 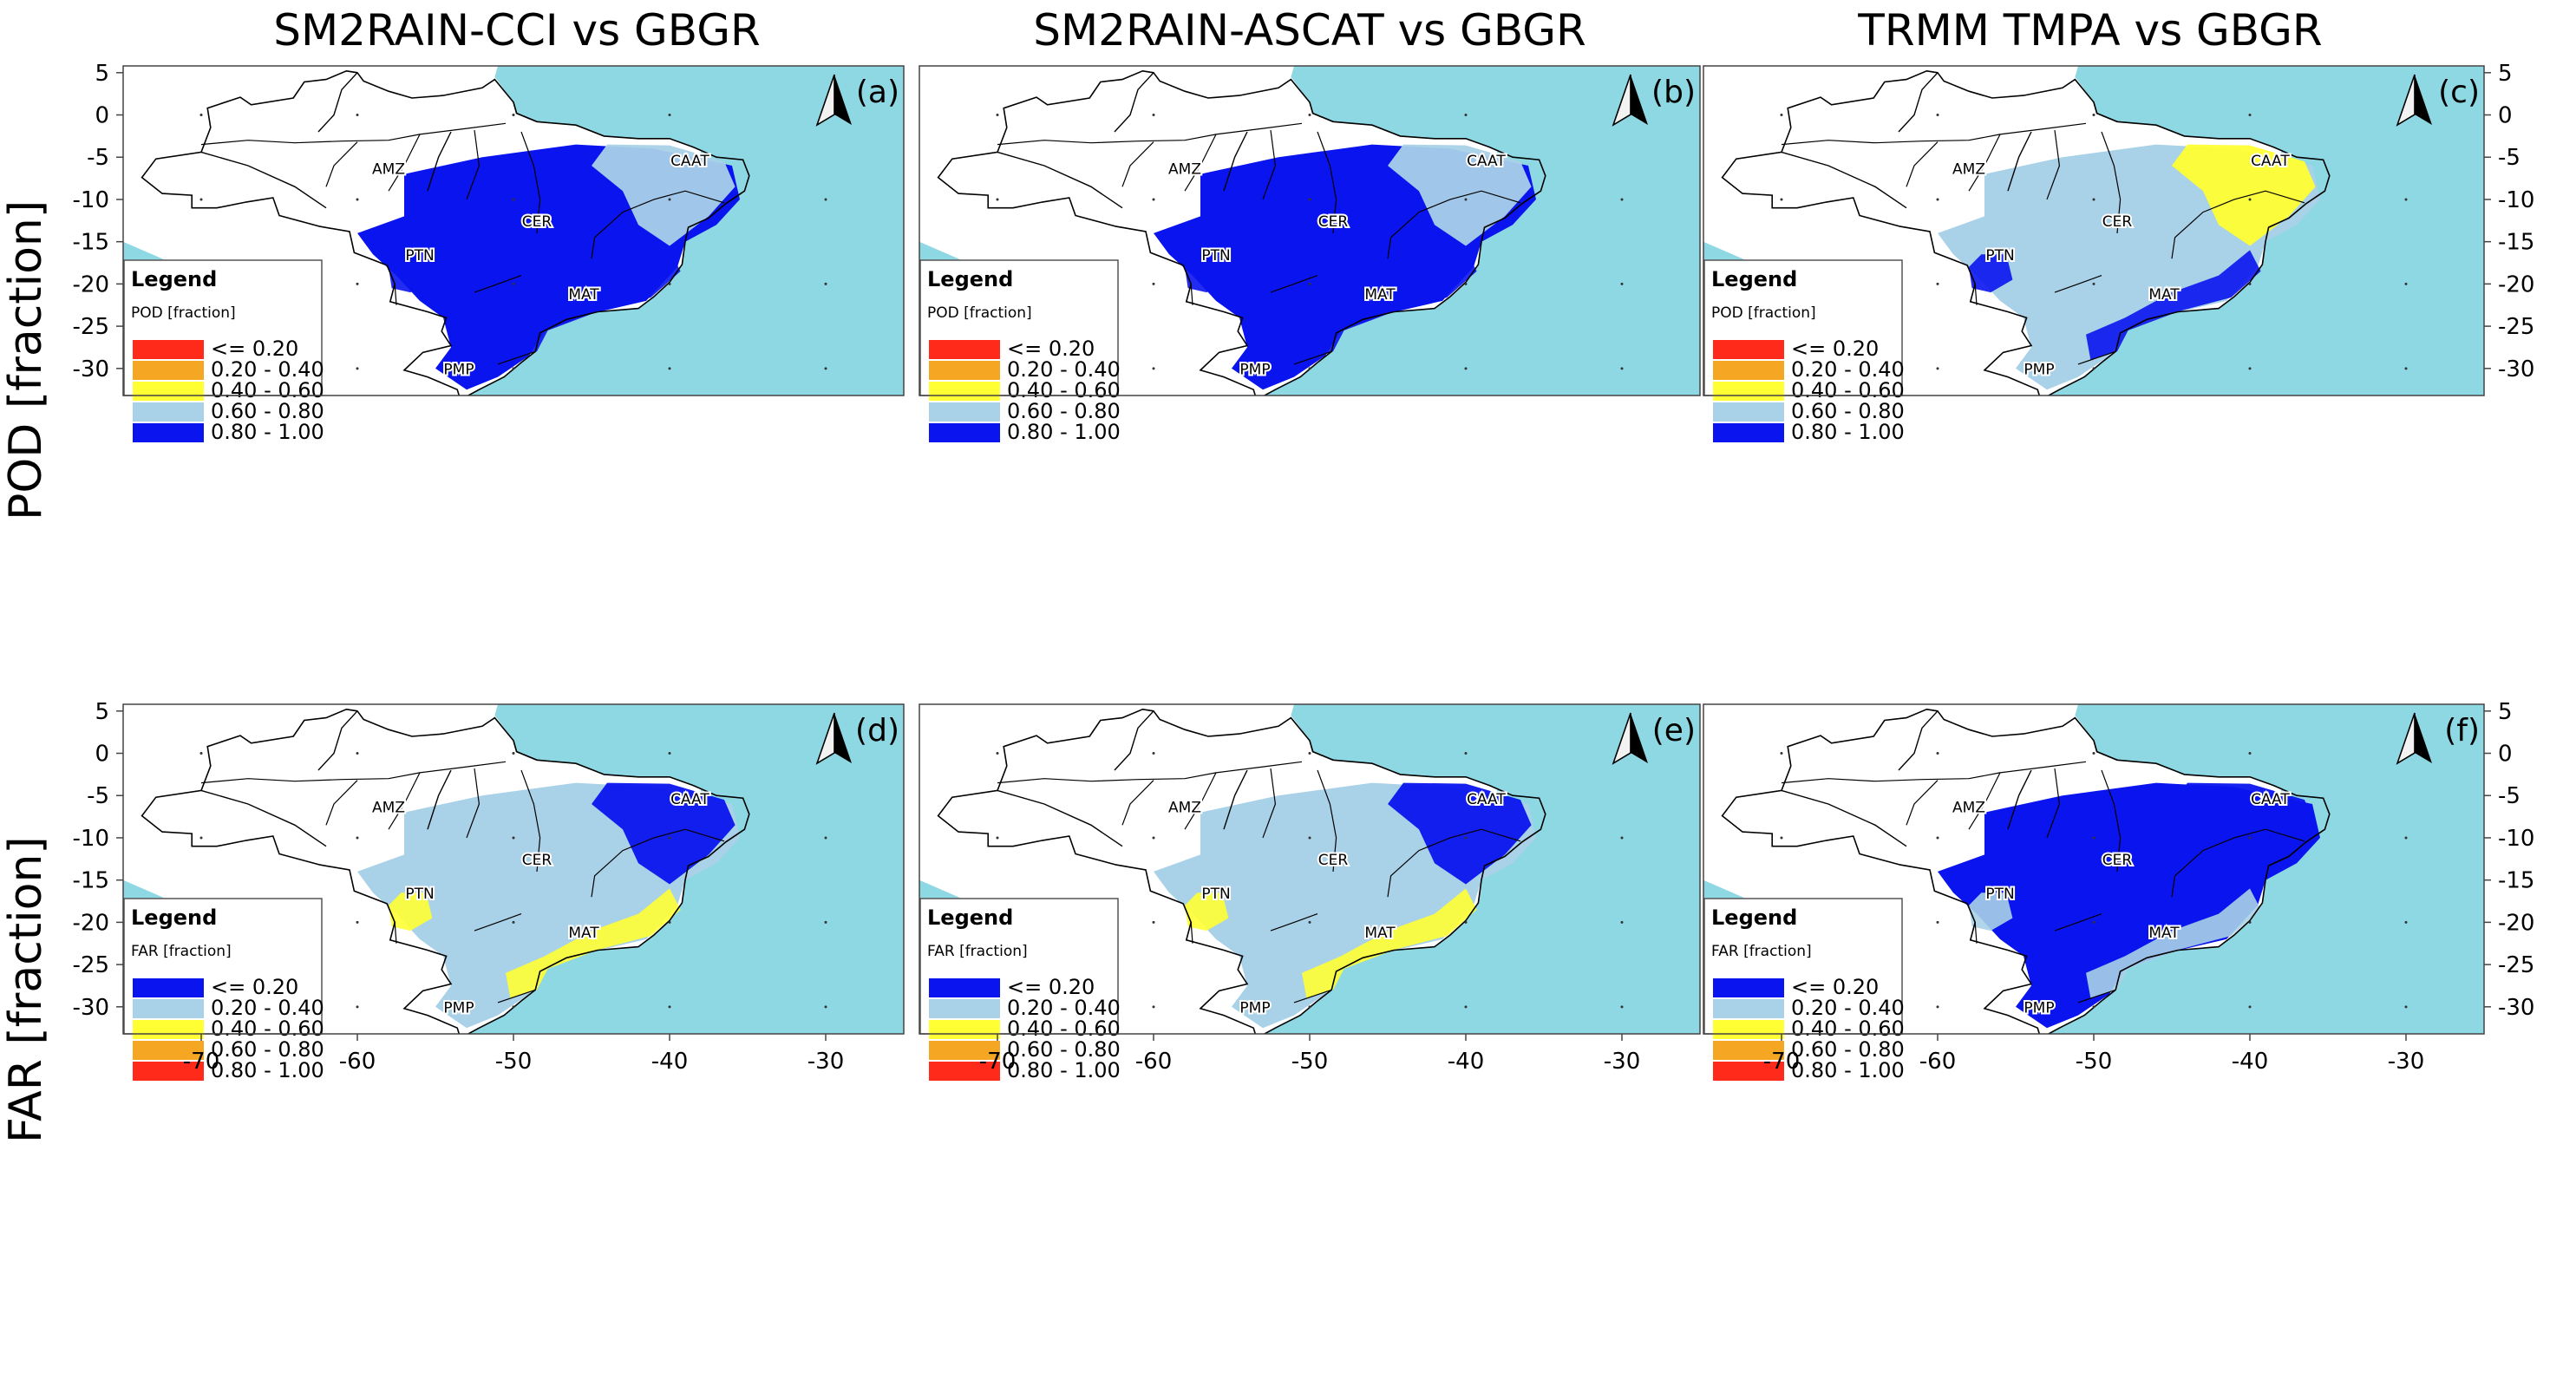 What do you see at coordinates (2459, 92) in the screenshot?
I see `panel-label: (c)` at bounding box center [2459, 92].